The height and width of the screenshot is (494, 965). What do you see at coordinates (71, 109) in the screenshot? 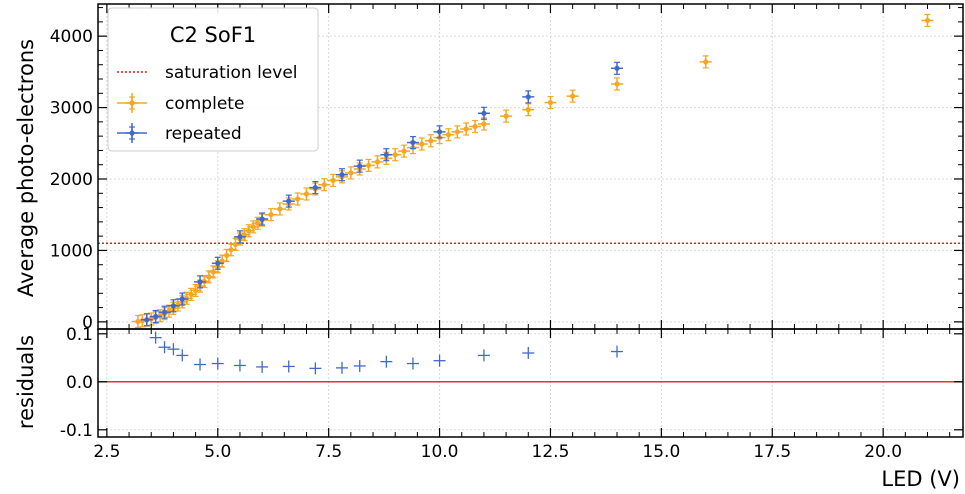
I see `main-y-tick-label: 3000` at bounding box center [71, 109].